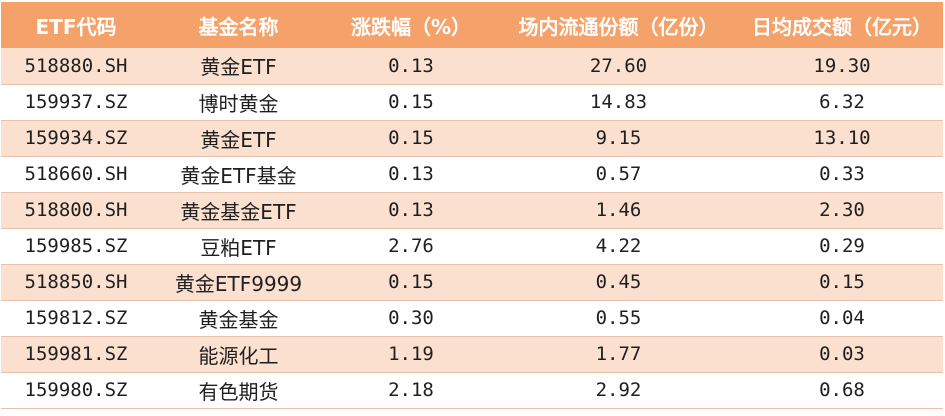 The height and width of the screenshot is (416, 945). I want to click on table-row: 159985.SZ 豆粕ETF 2.76 4.22 0.29, so click(472, 246).